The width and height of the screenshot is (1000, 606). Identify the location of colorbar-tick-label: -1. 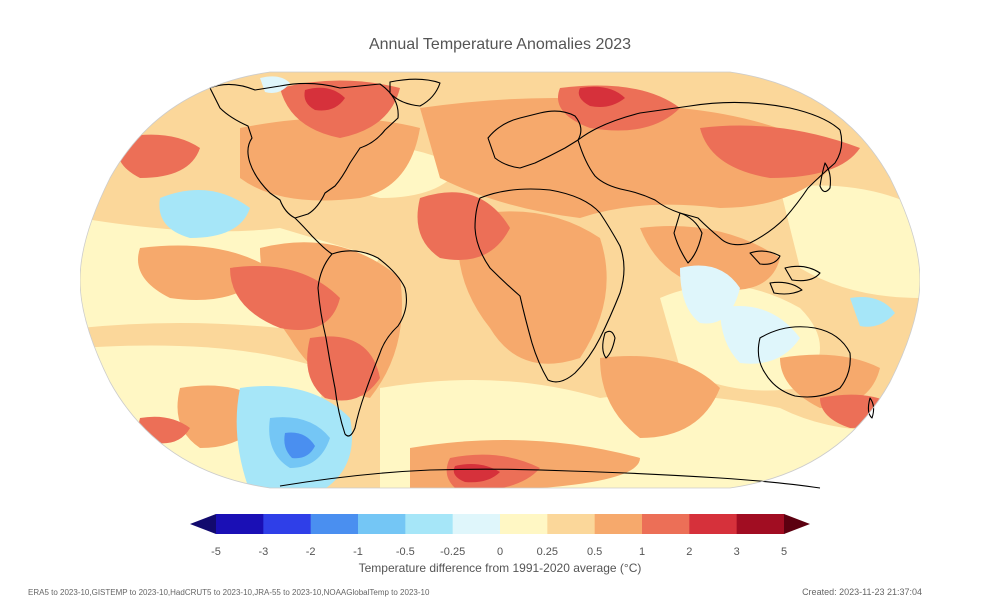
(358, 552).